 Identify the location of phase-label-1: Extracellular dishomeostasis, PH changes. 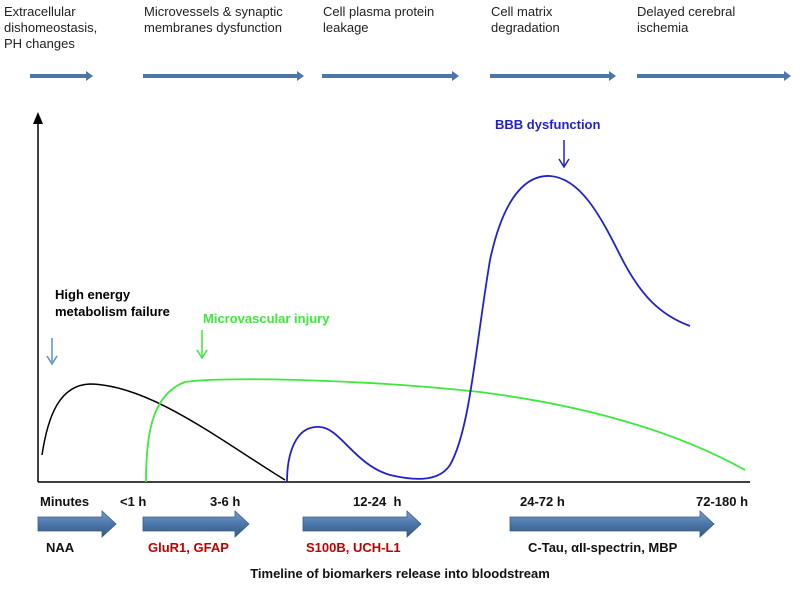
(51, 27).